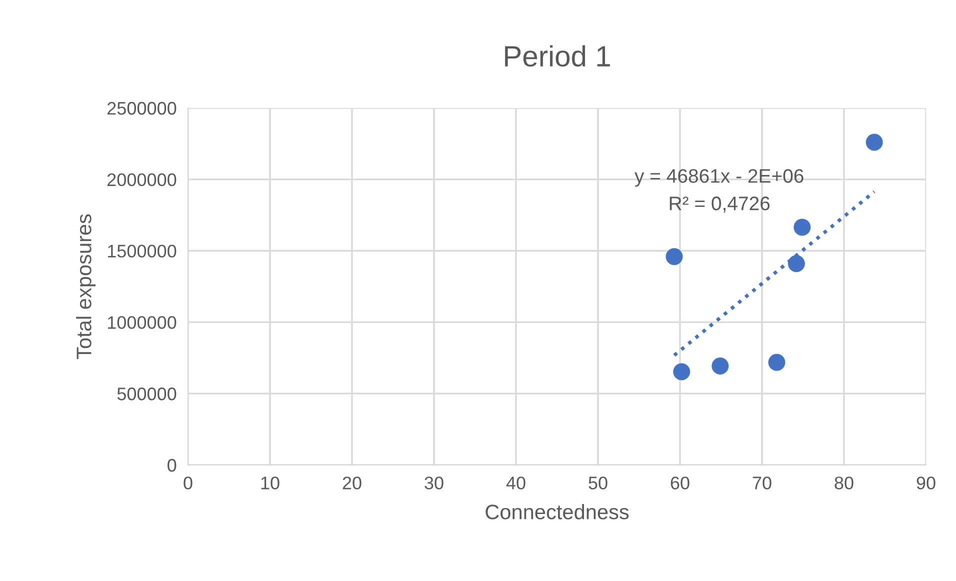  I want to click on x-tick-label: 30, so click(434, 483).